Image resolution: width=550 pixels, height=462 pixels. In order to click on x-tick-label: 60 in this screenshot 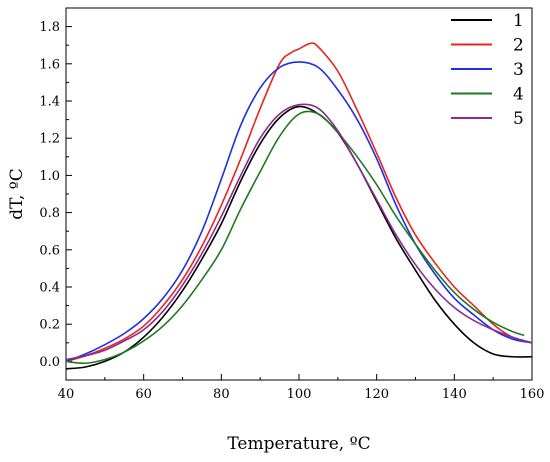, I will do `click(143, 394)`.